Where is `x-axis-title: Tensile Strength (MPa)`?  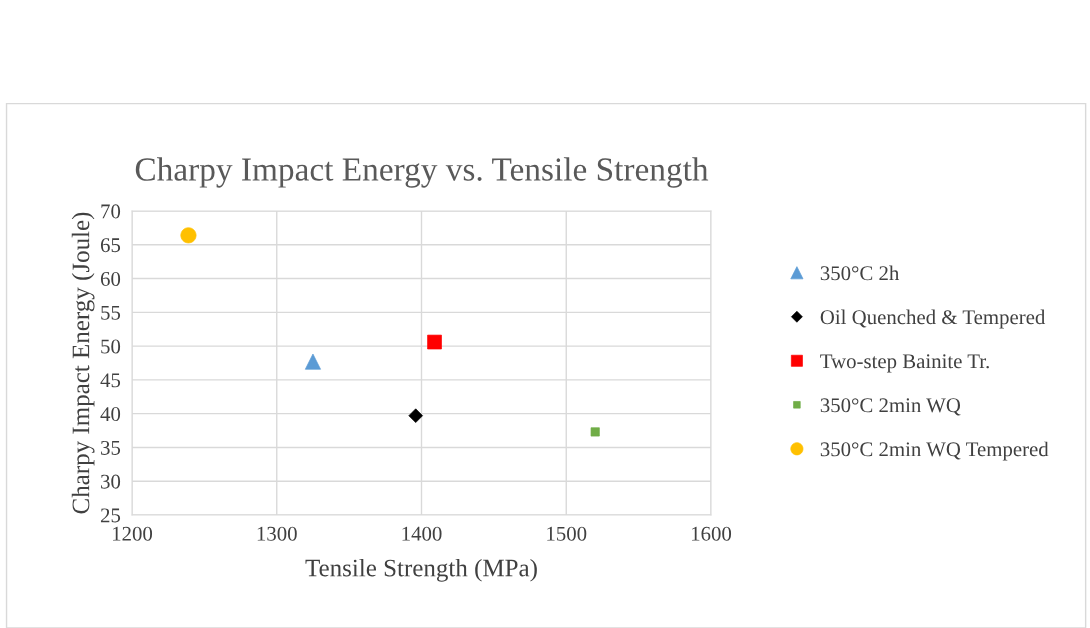
x-axis-title: Tensile Strength (MPa) is located at coordinates (421, 570).